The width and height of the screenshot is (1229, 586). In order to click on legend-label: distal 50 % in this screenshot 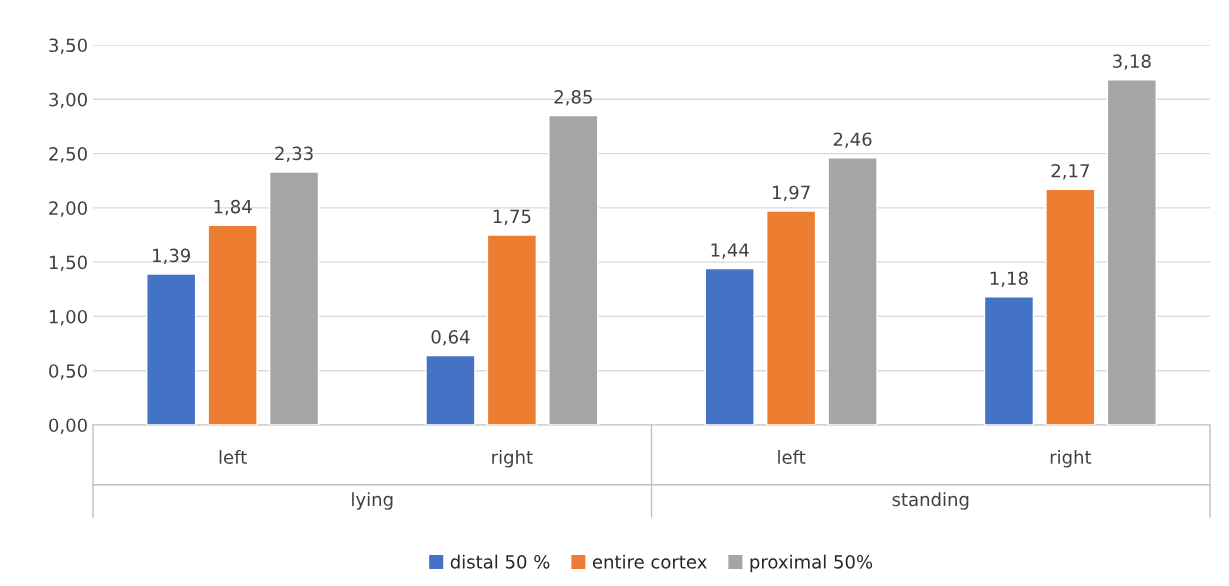, I will do `click(500, 561)`.